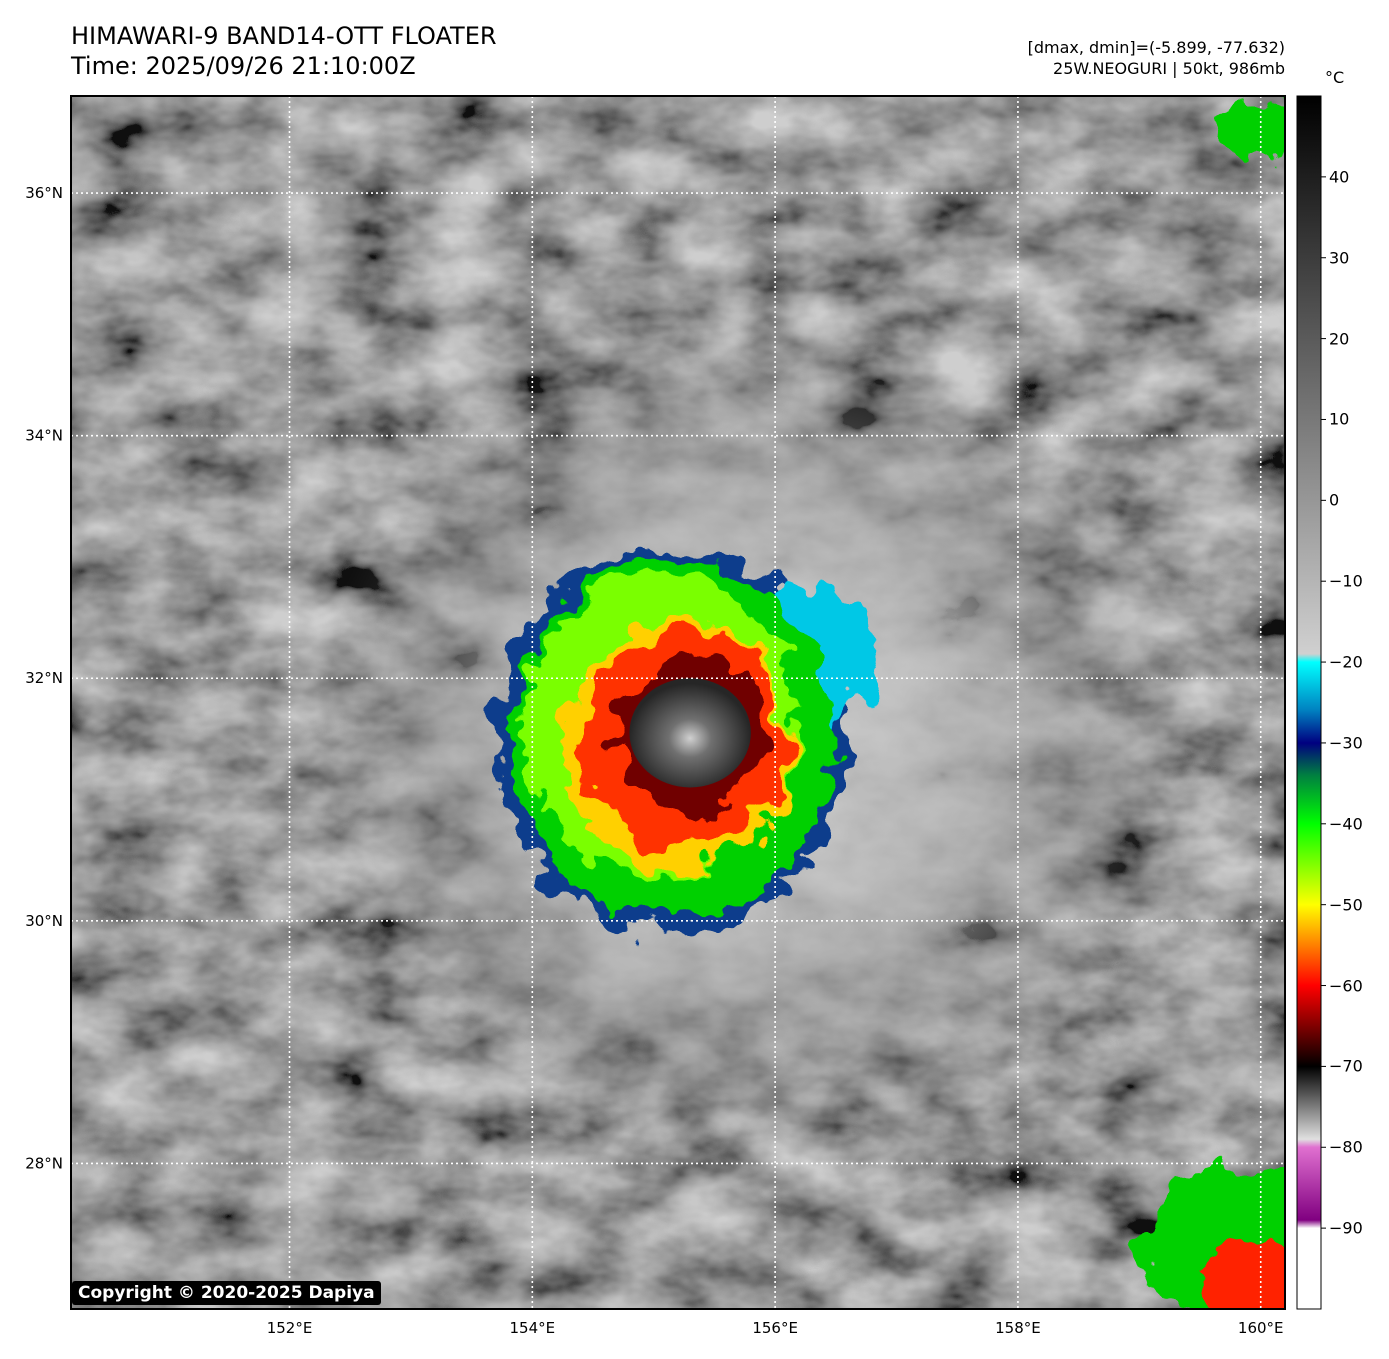  I want to click on time-label: Time: 2025/09/26 21:10:00Z, so click(243, 66).